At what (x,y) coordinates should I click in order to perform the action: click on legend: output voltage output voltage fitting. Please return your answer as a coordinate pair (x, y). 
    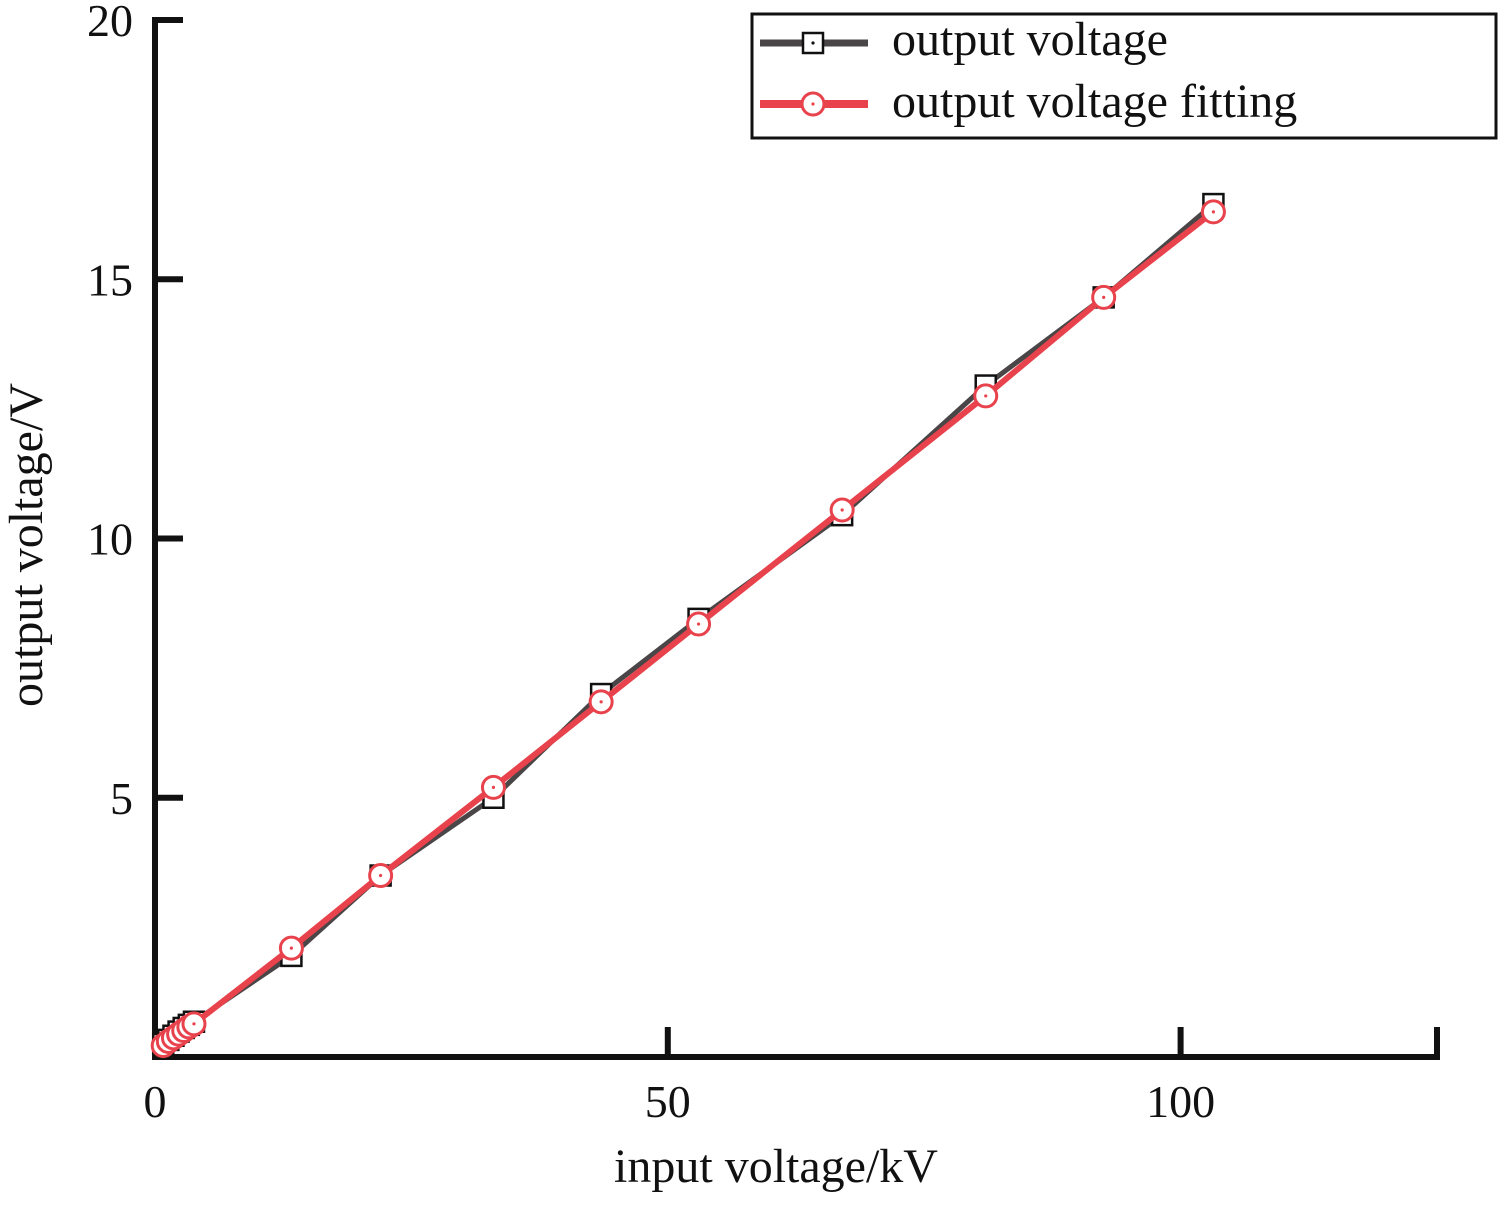
    Looking at the image, I should click on (1124, 76).